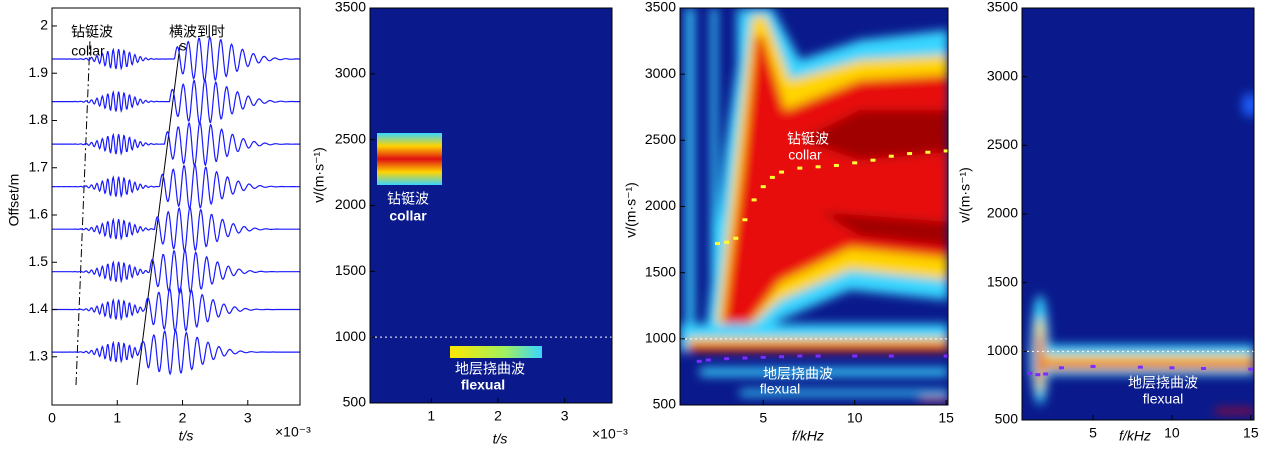 This screenshot has width=1269, height=456. I want to click on y-axis-label: Offset/m, so click(14, 200).